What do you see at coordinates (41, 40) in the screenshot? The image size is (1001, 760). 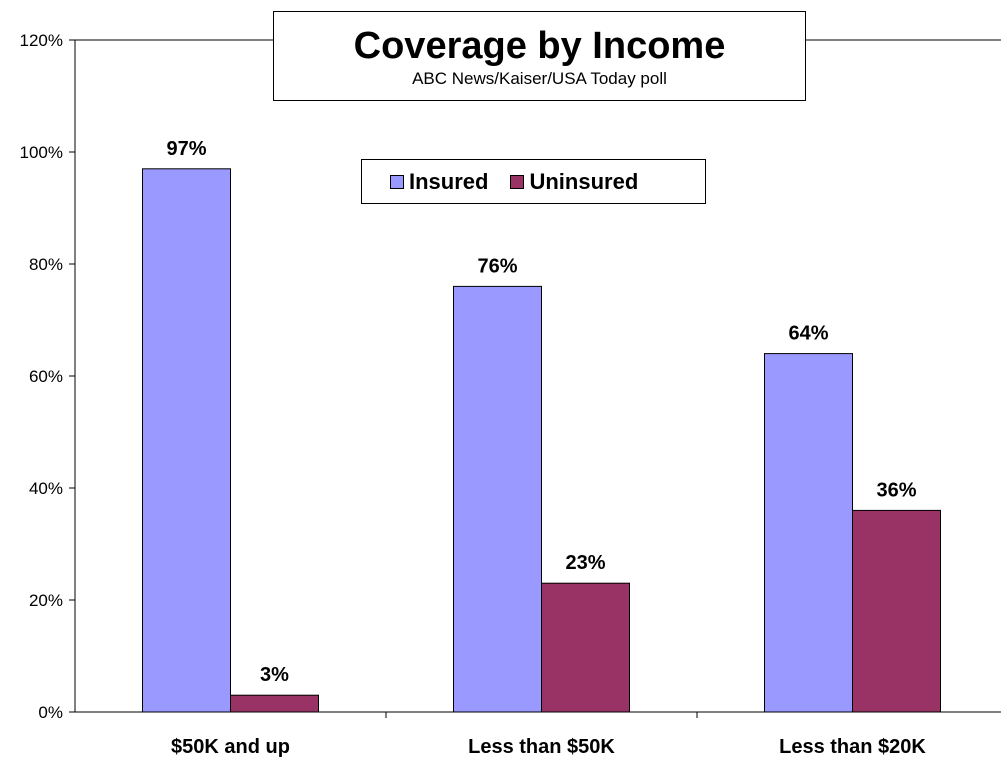 I see `y-tick-label: 120%` at bounding box center [41, 40].